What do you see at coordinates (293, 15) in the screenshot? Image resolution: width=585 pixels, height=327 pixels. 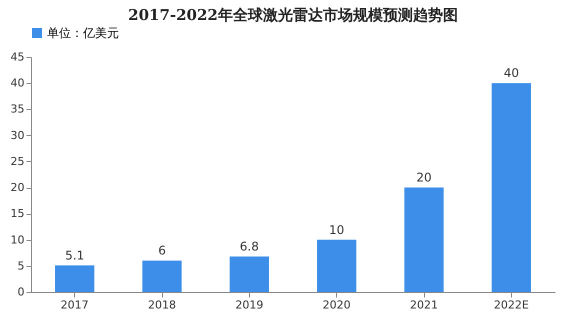 I see `chart-title: 2017-2022年全球激光雷达市场规模预测趋势图` at bounding box center [293, 15].